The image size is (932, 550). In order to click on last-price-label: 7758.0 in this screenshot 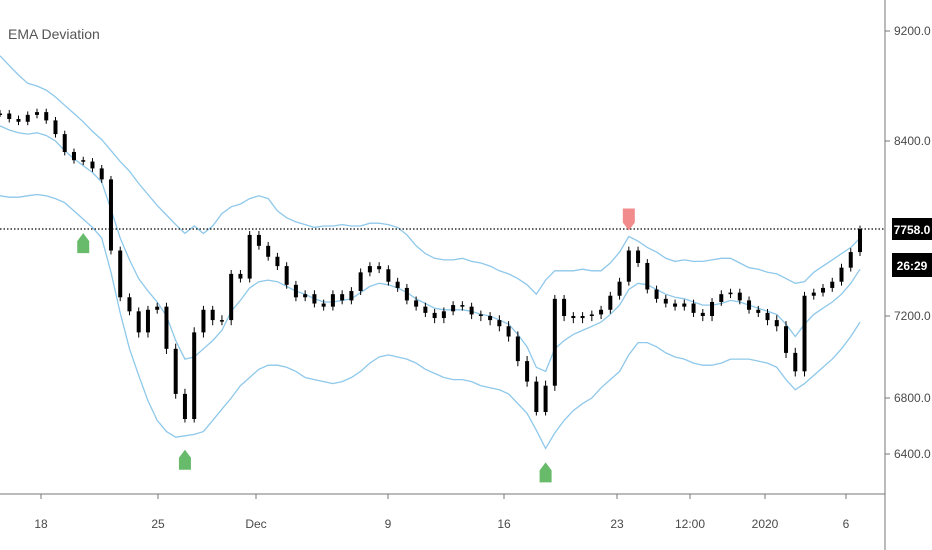, I will do `click(912, 230)`.